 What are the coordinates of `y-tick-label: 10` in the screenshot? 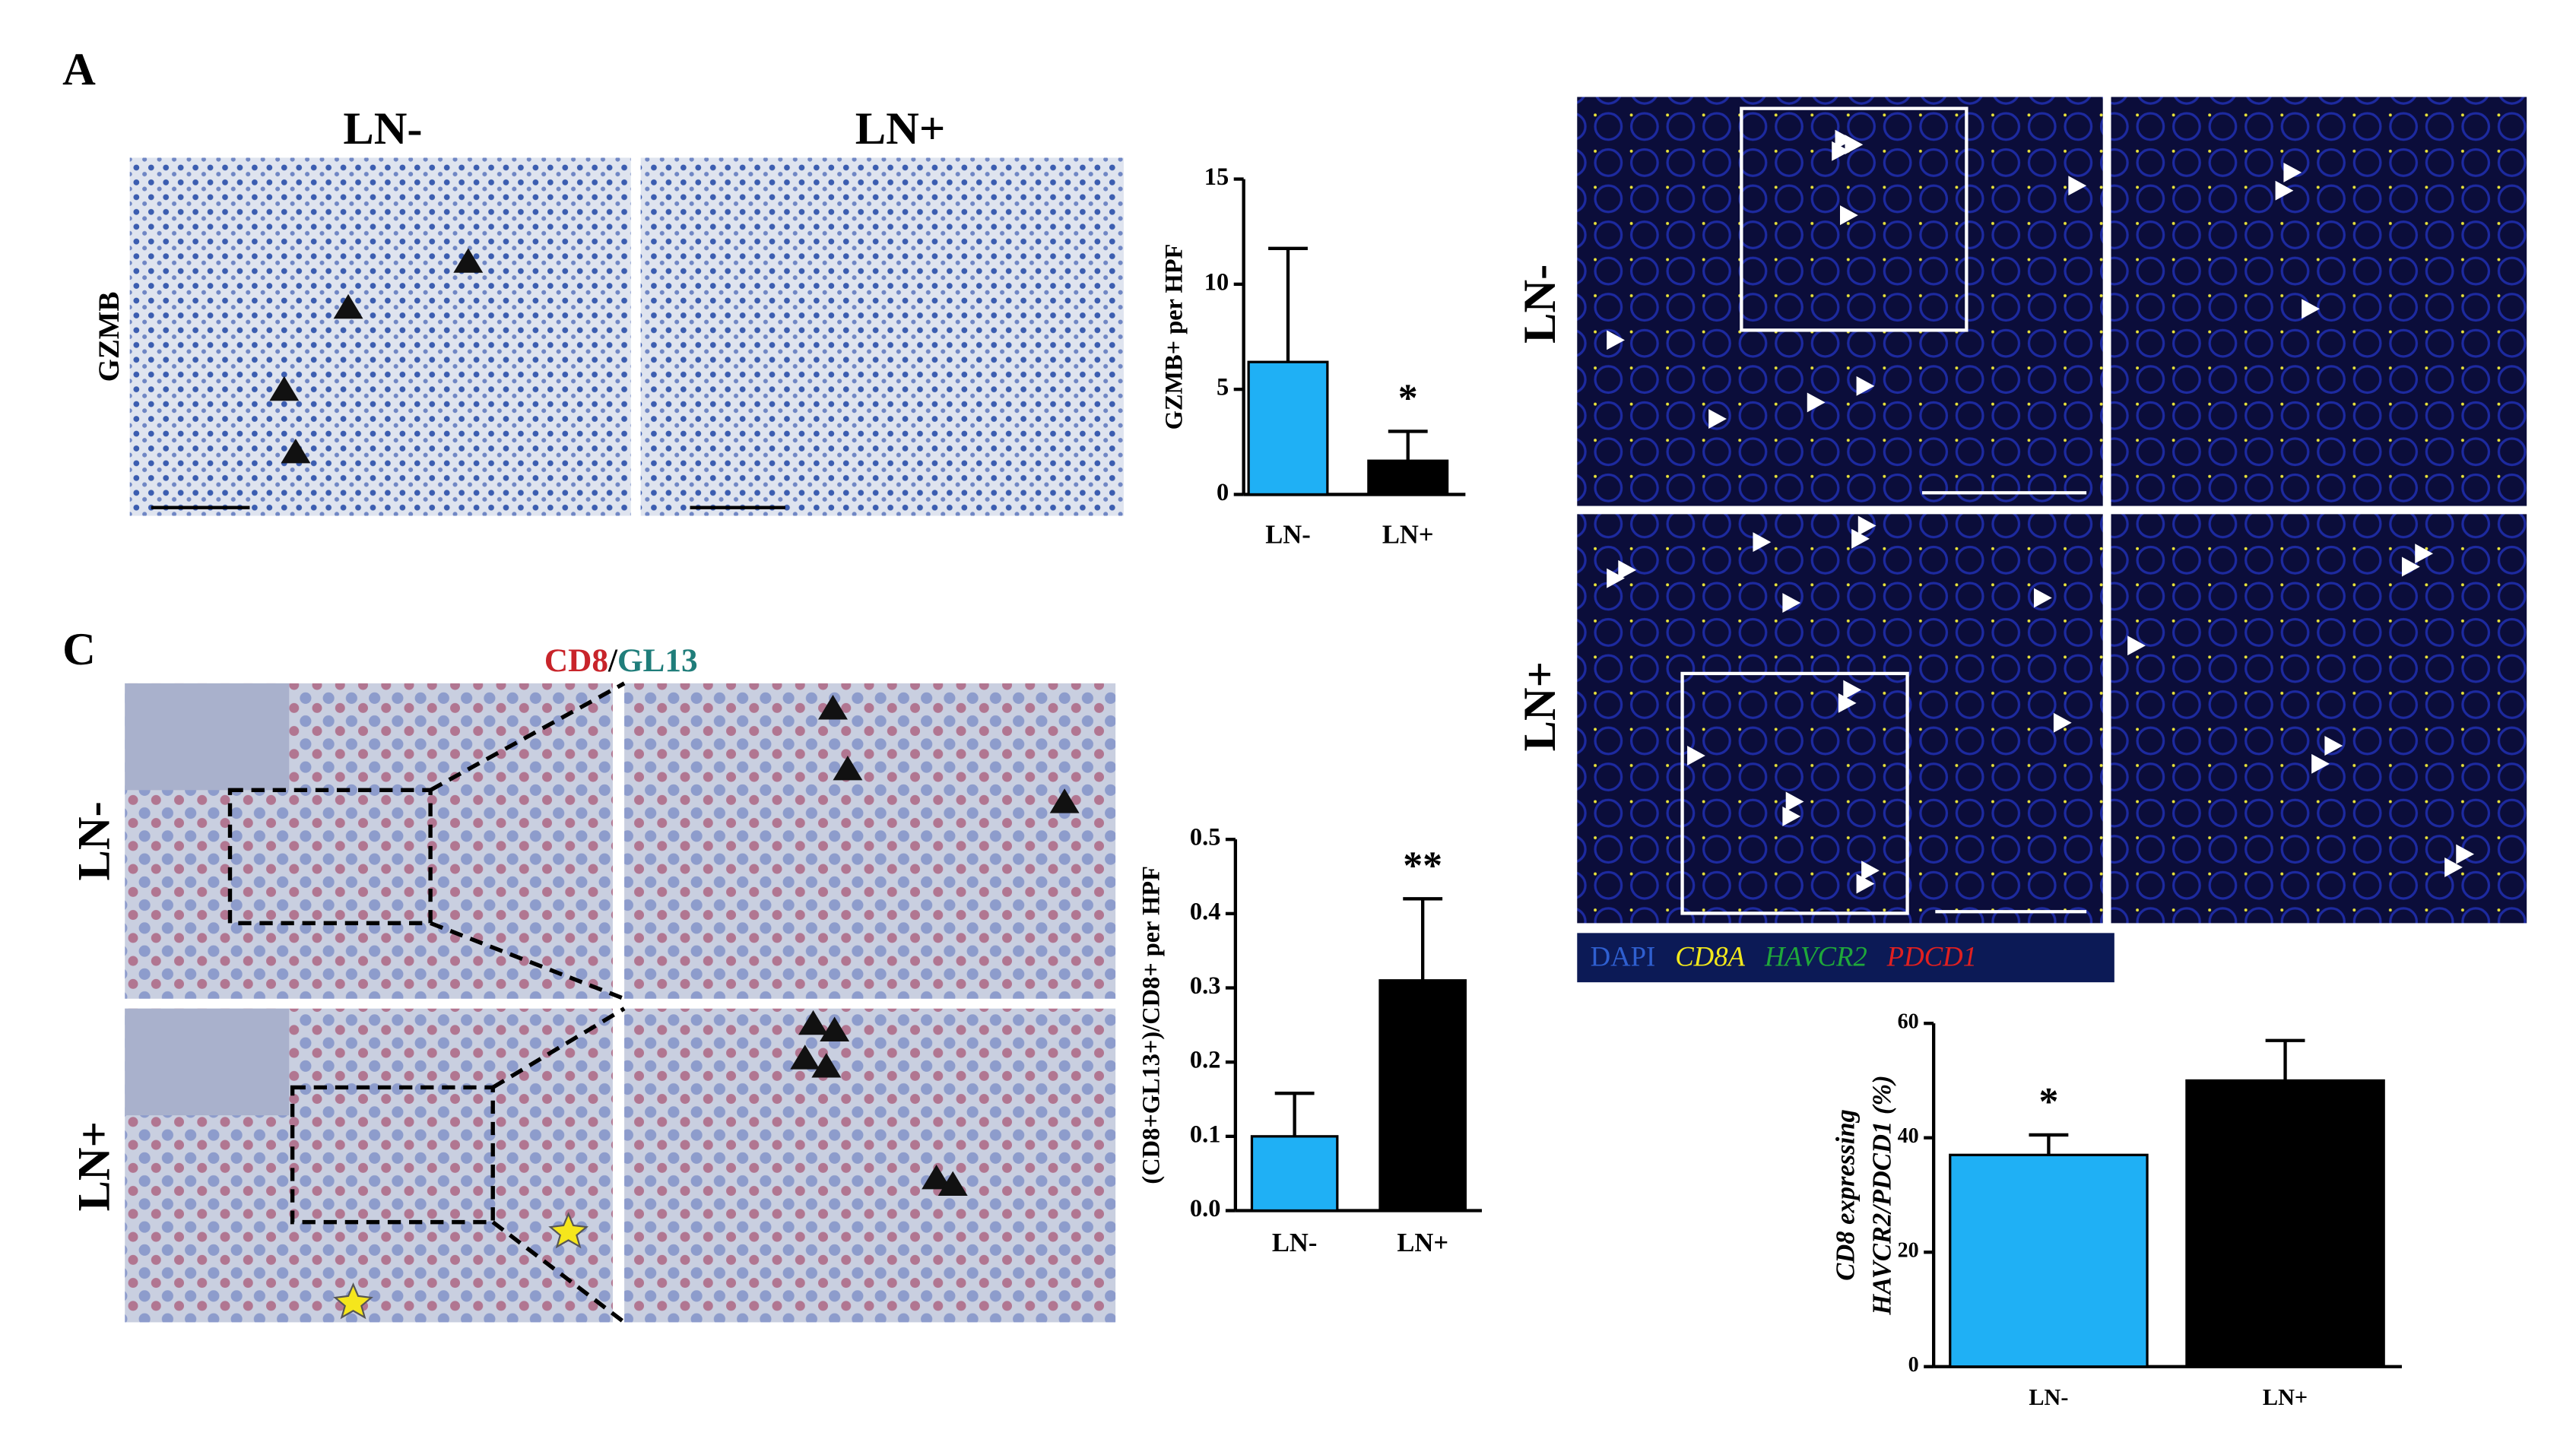 It's located at (1217, 282).